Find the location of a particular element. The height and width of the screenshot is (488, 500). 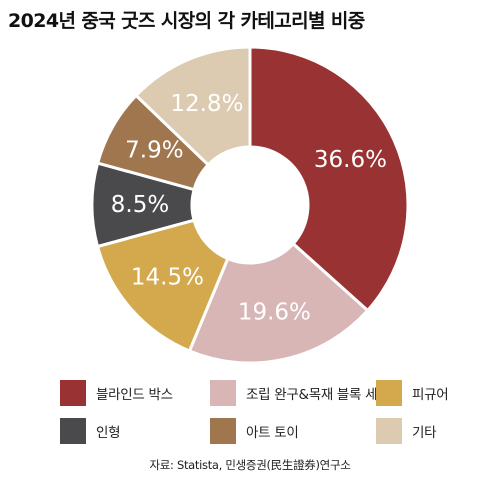

source-note: 자료: Statista, 민생증권(民生證券)연구소 is located at coordinates (250, 465).